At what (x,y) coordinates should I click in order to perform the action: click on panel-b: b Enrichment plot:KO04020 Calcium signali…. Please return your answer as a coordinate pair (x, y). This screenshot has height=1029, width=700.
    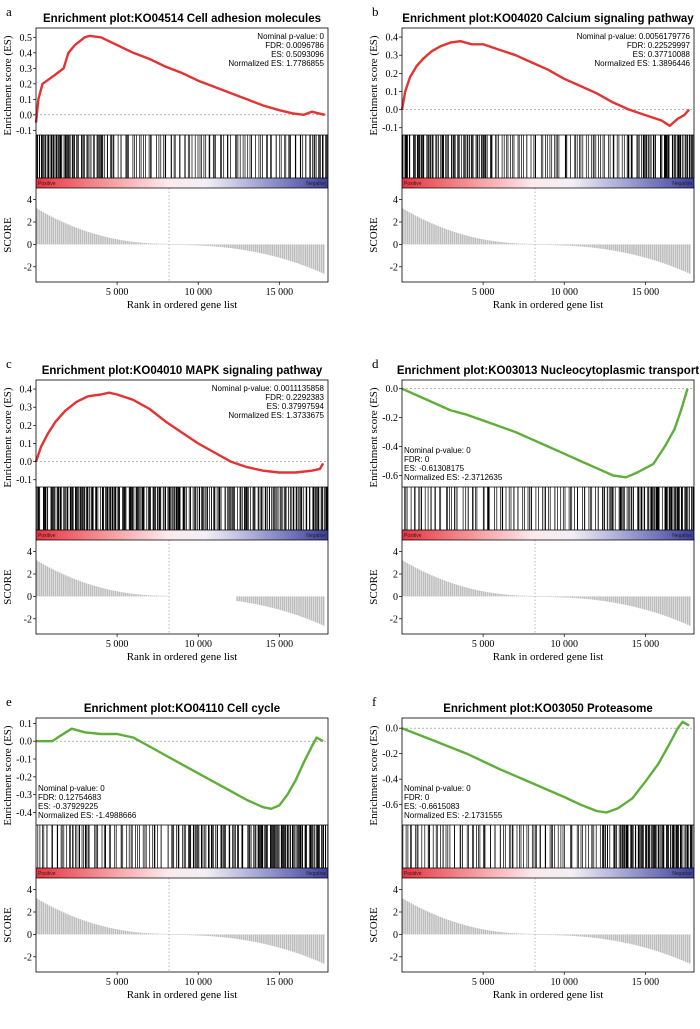
    Looking at the image, I should click on (531, 157).